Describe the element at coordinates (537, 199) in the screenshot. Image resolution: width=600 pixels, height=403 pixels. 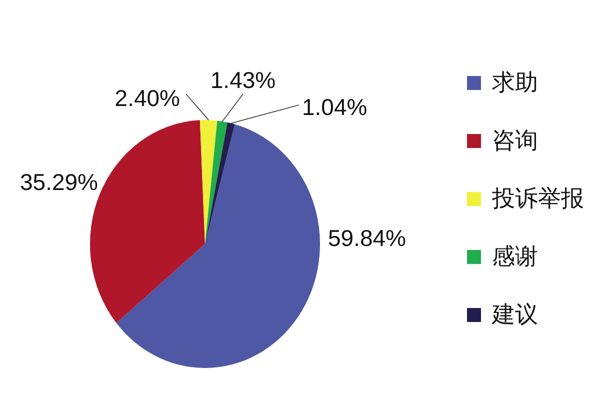
I see `legend-label: 投诉举报` at that location.